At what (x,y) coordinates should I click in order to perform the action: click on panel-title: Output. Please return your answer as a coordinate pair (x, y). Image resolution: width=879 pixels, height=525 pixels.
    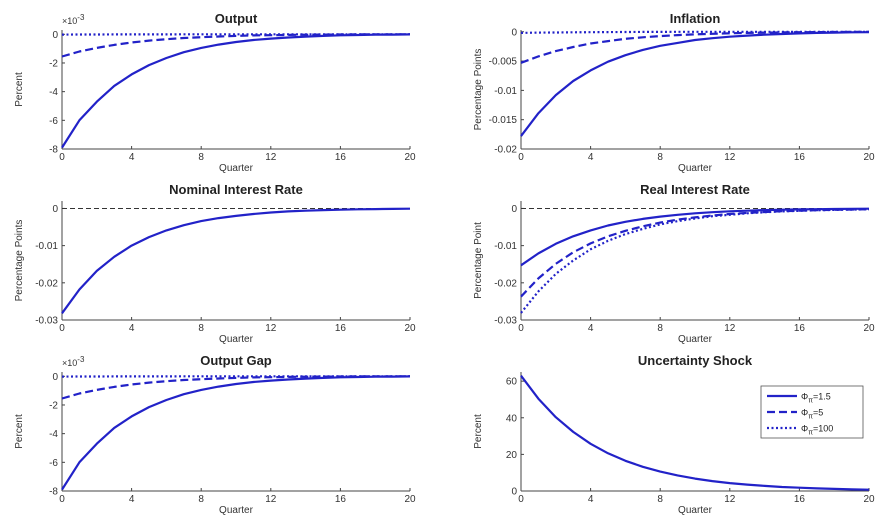
    Looking at the image, I should click on (236, 18).